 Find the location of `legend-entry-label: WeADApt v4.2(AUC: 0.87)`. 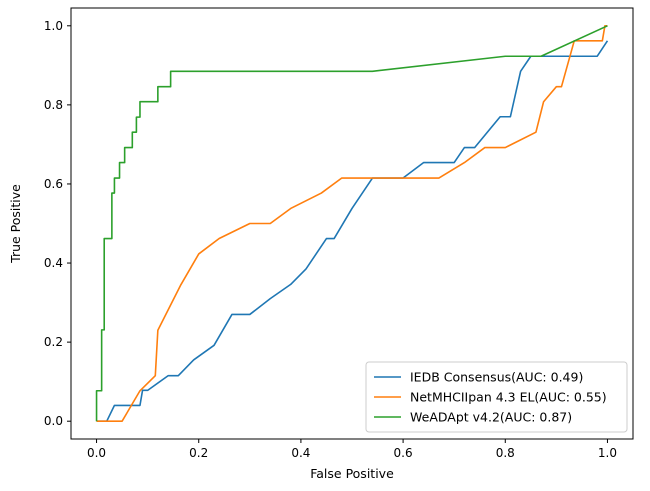

legend-entry-label: WeADApt v4.2(AUC: 0.87) is located at coordinates (491, 417).